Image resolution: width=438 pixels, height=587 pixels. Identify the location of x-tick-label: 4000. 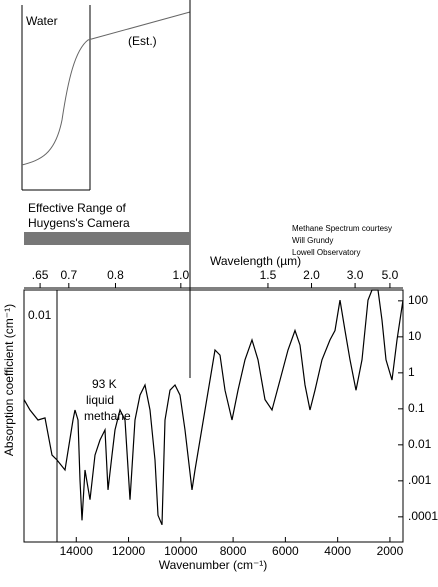
(337, 551).